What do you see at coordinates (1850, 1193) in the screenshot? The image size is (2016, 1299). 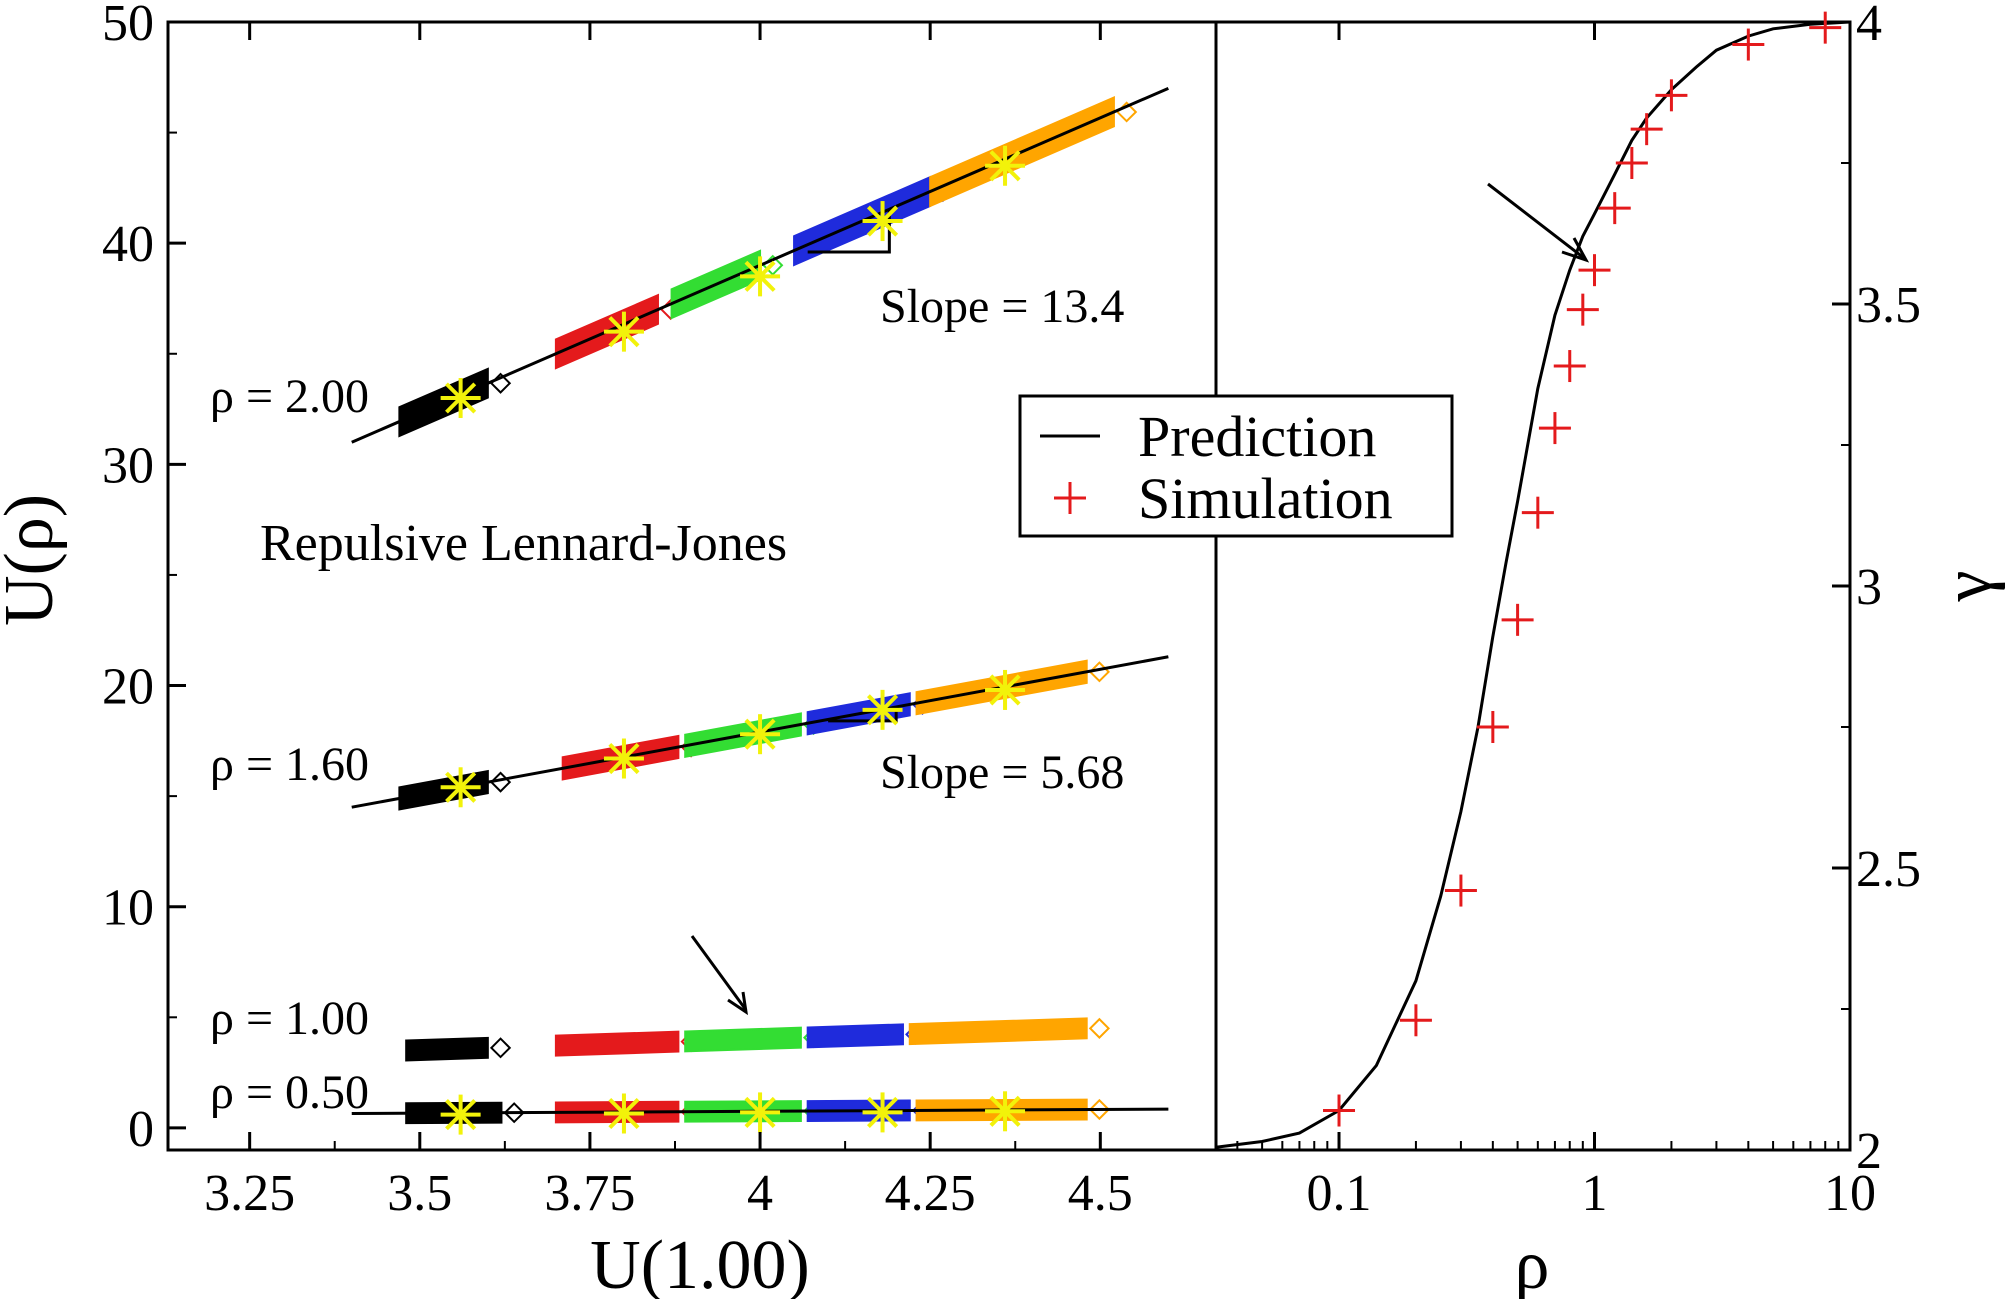 I see `right-x-tick-label: 10` at bounding box center [1850, 1193].